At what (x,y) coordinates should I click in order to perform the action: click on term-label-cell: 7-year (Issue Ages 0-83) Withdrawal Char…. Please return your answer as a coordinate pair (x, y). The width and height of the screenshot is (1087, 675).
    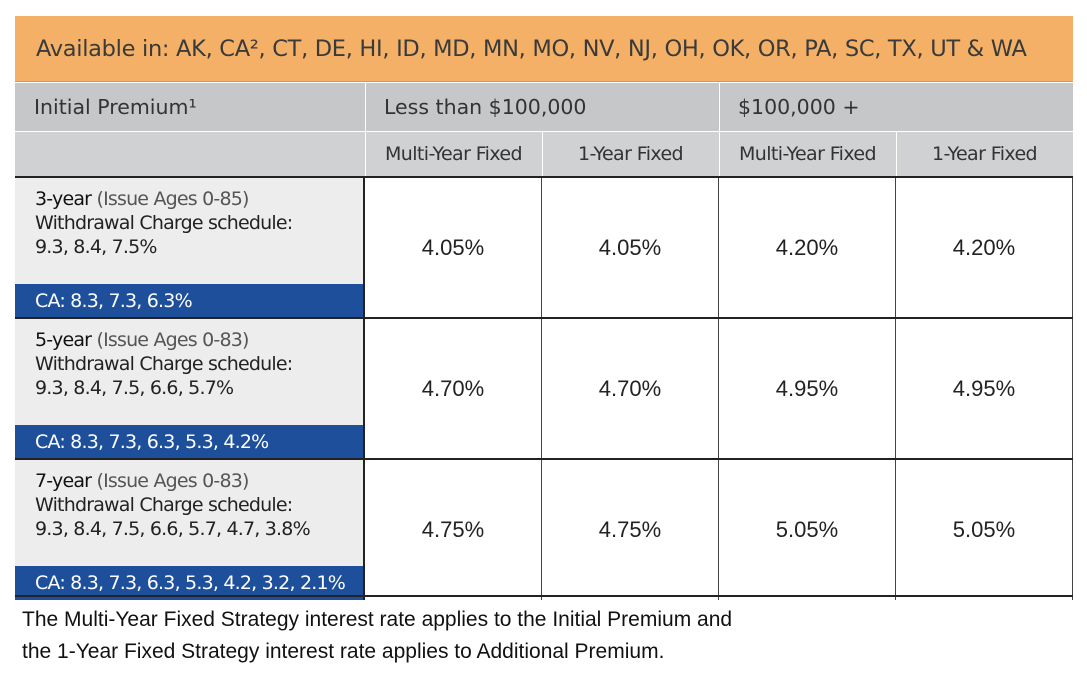
    Looking at the image, I should click on (190, 530).